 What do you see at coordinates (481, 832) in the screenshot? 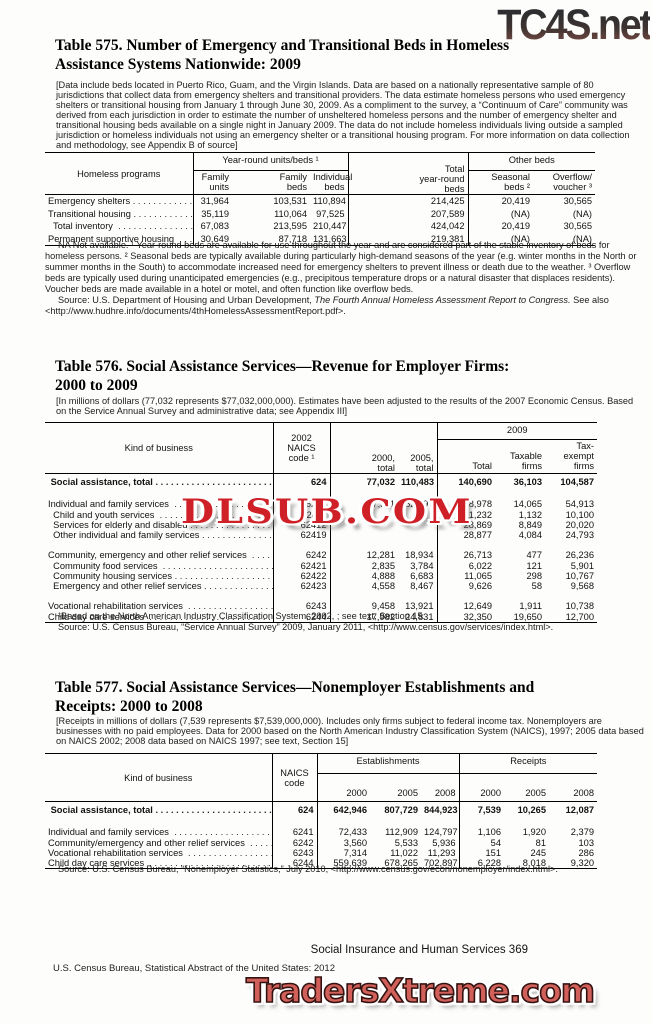
I see `value-cell: 1,106` at bounding box center [481, 832].